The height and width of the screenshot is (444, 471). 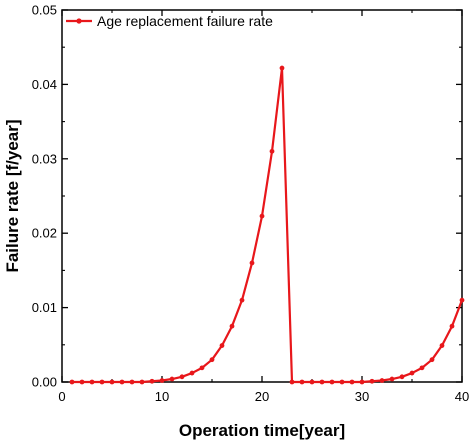 What do you see at coordinates (61, 396) in the screenshot?
I see `x-tick-label: 0` at bounding box center [61, 396].